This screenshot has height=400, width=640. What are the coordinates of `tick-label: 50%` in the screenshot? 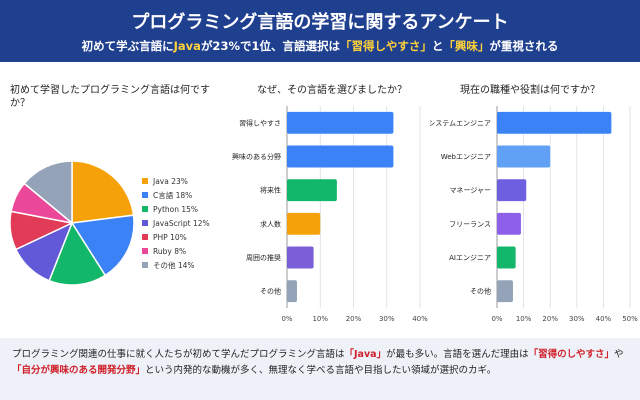 It's located at (630, 319).